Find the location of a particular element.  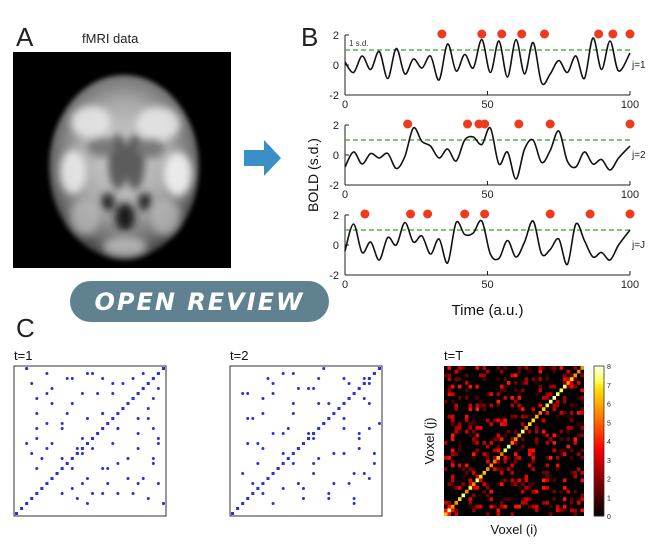

x-tick-label: 0 is located at coordinates (345, 285).